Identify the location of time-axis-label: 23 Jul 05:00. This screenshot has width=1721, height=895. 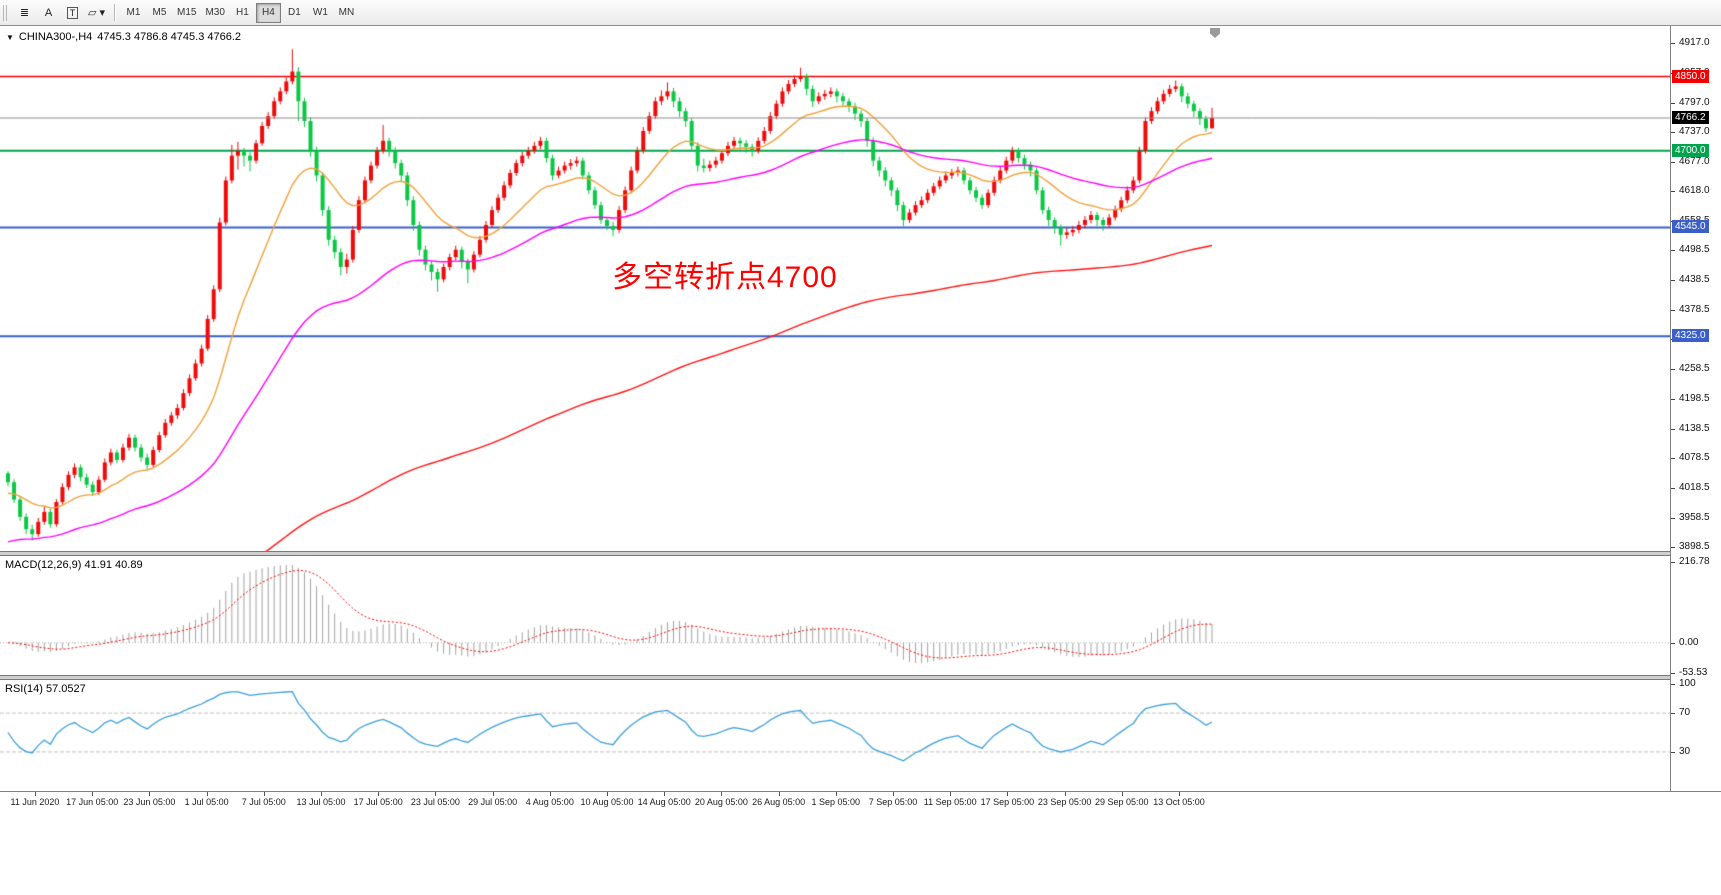
(435, 802).